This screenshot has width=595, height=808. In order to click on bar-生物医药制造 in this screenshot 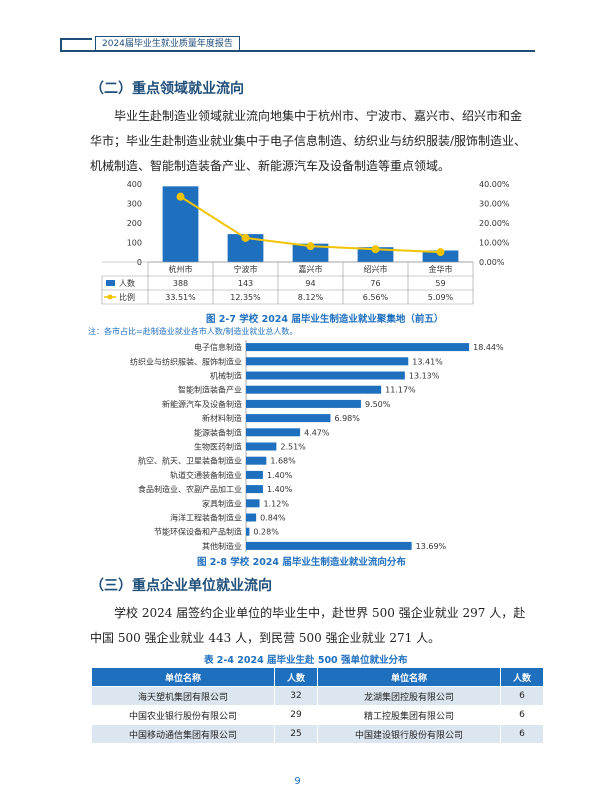, I will do `click(261, 446)`.